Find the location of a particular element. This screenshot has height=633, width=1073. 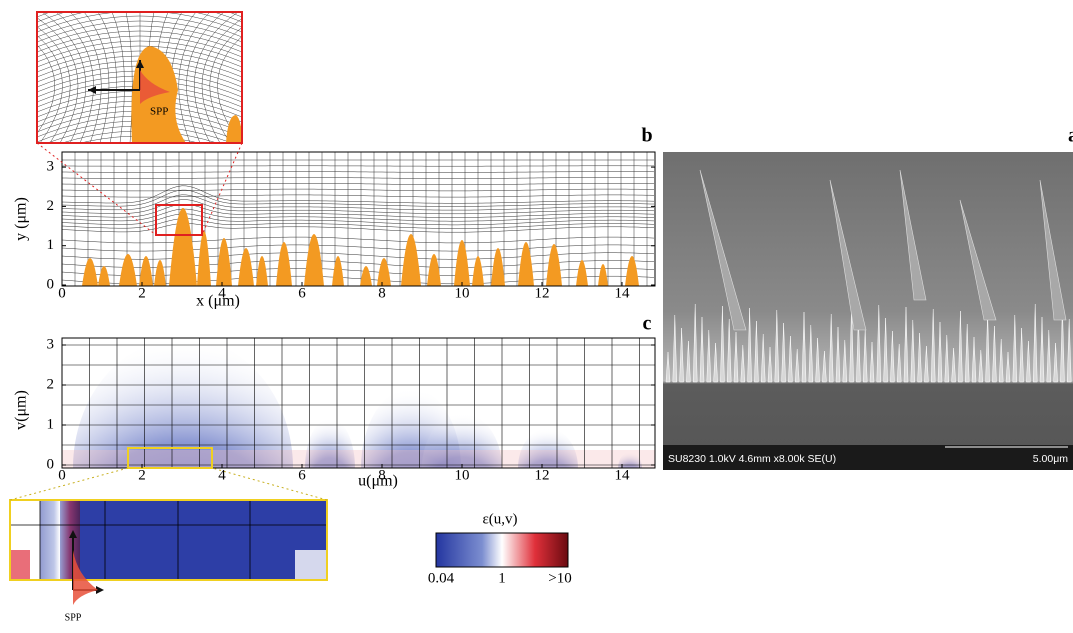

y-axis-label: v(μm) is located at coordinates (21, 410).